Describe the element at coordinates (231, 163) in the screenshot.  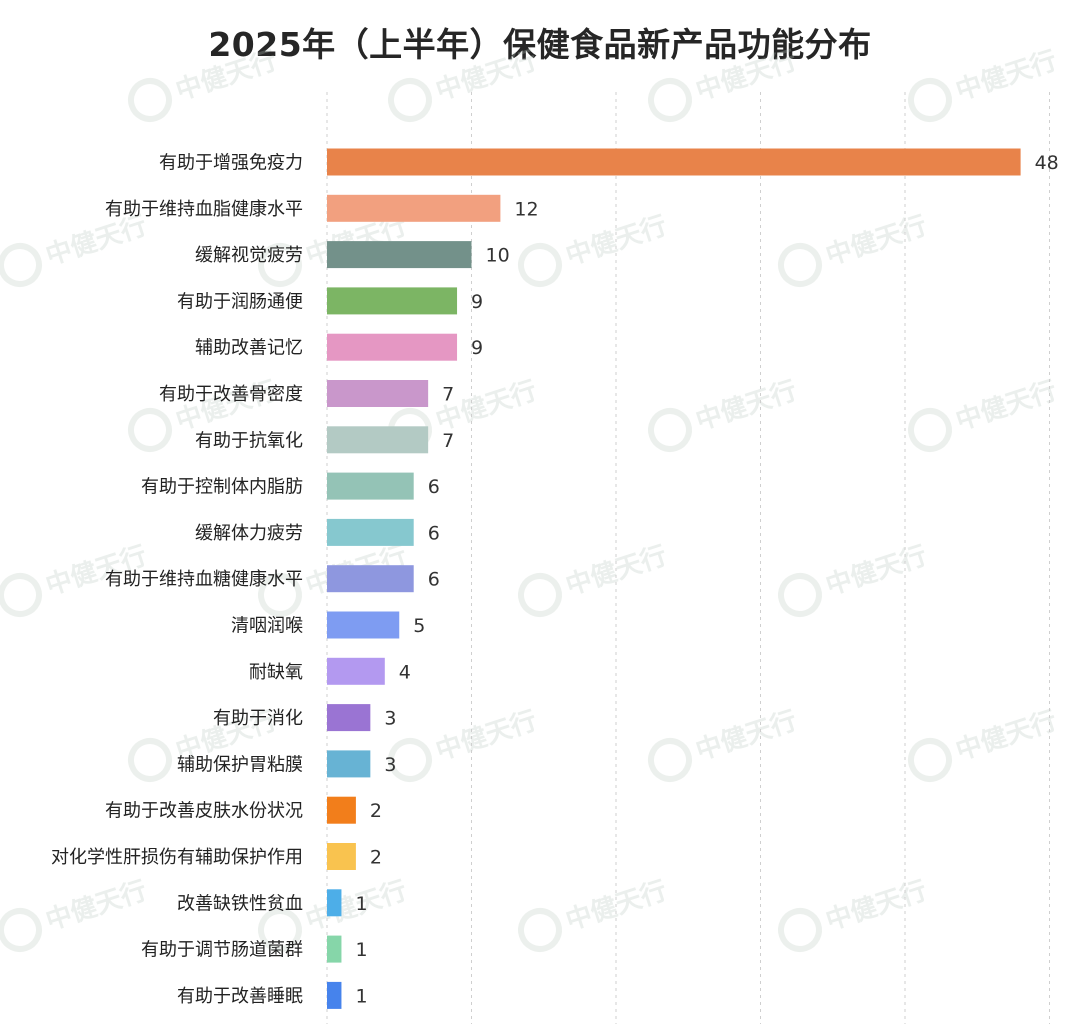
I see `category-label: 有助于增强免疫力` at that location.